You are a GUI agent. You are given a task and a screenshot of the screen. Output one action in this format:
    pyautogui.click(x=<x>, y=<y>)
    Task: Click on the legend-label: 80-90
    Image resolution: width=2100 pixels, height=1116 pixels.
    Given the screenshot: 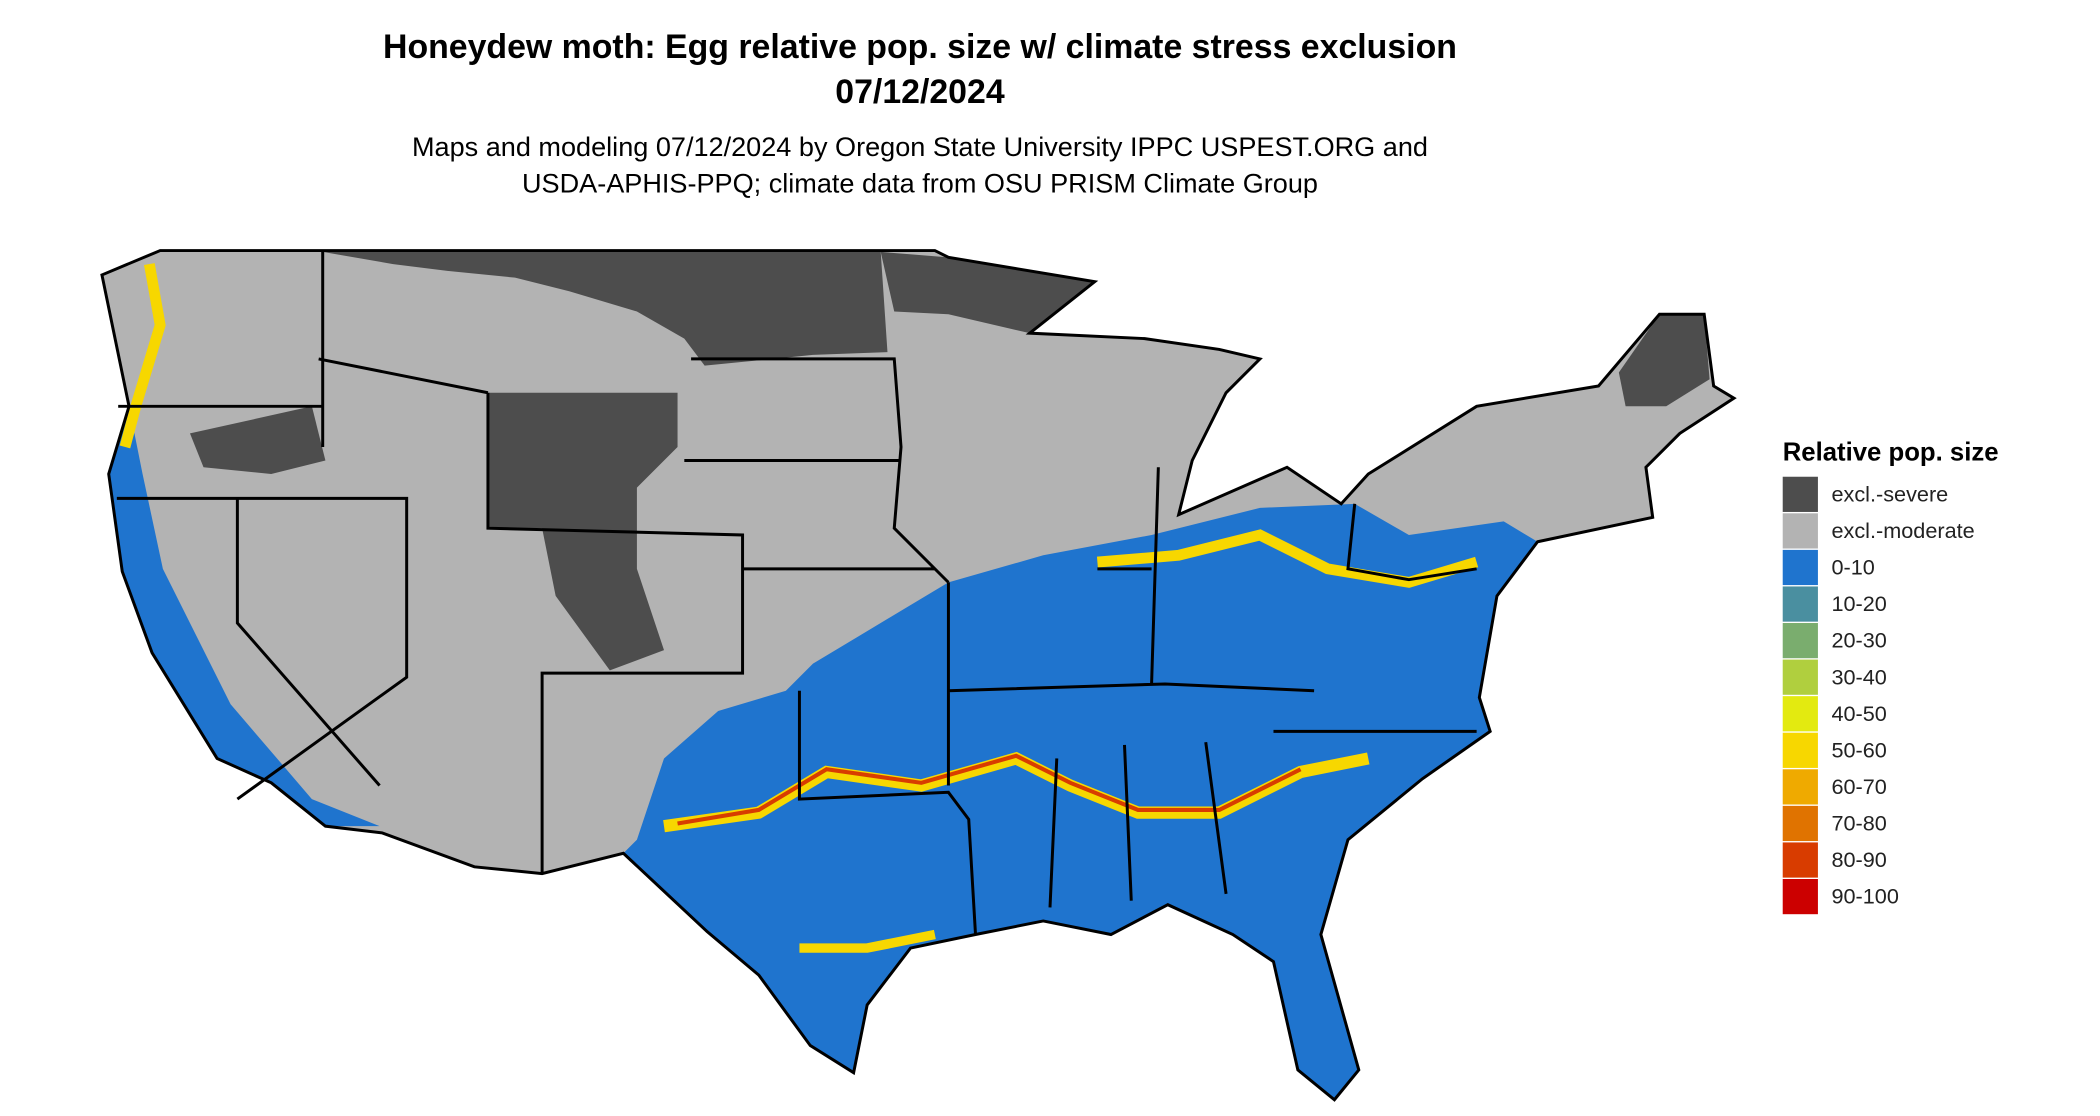 What is the action you would take?
    pyautogui.click(x=1858, y=859)
    